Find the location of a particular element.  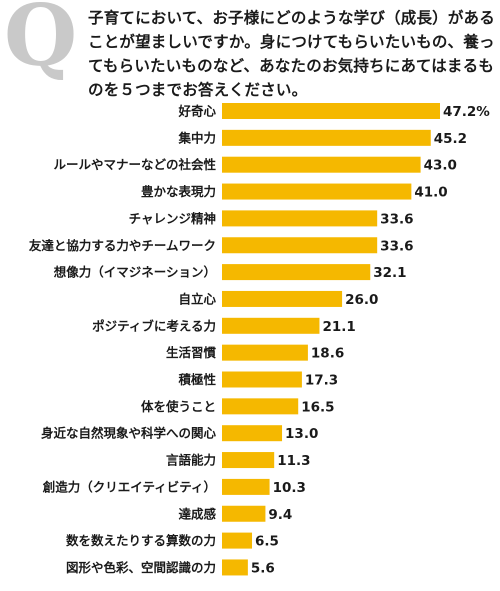

category-label-13: 言語能力 is located at coordinates (191, 460).